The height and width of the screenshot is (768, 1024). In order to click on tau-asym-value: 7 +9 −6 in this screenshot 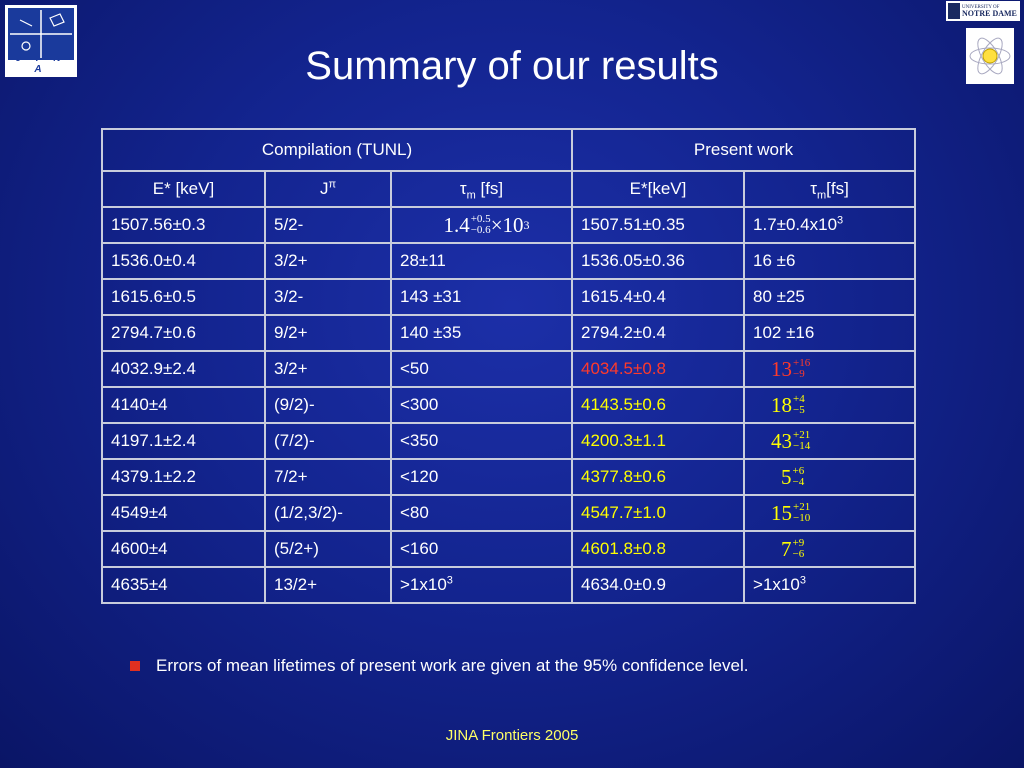, I will do `click(792, 549)`.